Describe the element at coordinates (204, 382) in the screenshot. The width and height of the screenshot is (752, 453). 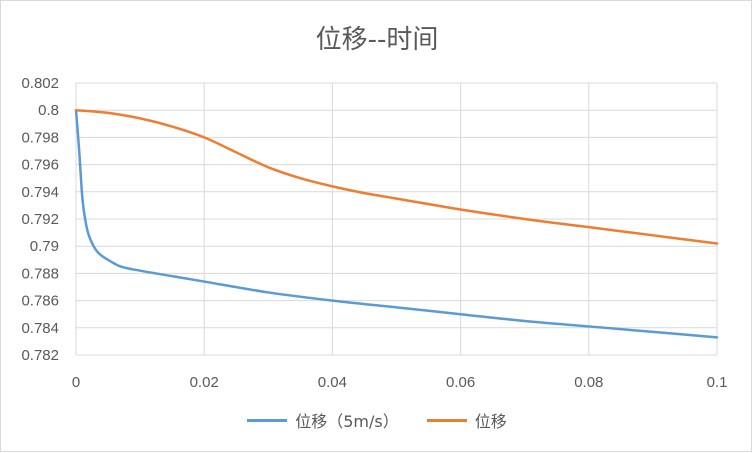
I see `x-tick-label: 0.02` at that location.